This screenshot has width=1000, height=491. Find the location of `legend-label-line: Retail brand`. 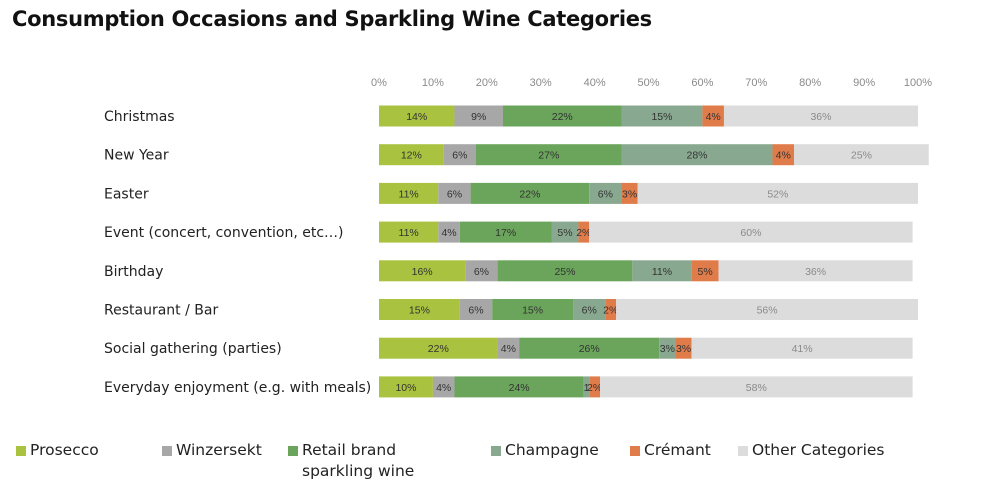

legend-label-line: Retail brand is located at coordinates (349, 450).